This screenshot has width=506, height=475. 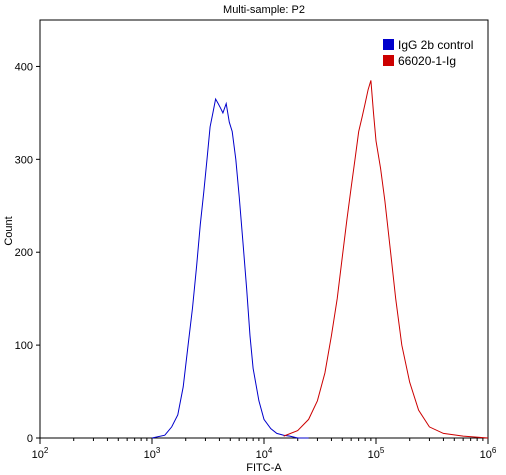 What do you see at coordinates (264, 10) in the screenshot?
I see `chart-title: Multi-sample: P2` at bounding box center [264, 10].